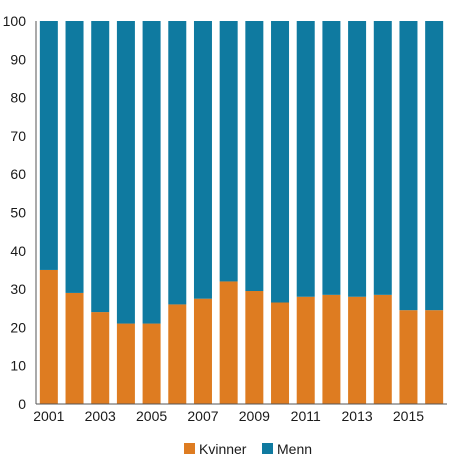 The image size is (450, 472). What do you see at coordinates (202, 351) in the screenshot?
I see `bar-kvinner-2007` at bounding box center [202, 351].